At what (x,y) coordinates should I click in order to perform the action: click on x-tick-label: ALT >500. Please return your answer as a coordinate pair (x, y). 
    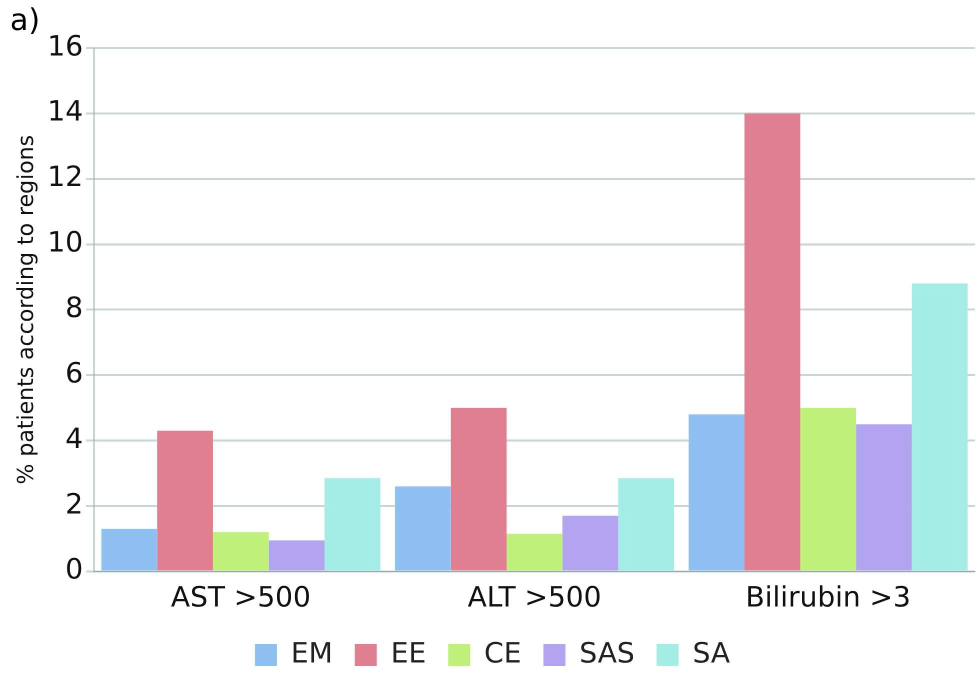
    Looking at the image, I should click on (535, 597).